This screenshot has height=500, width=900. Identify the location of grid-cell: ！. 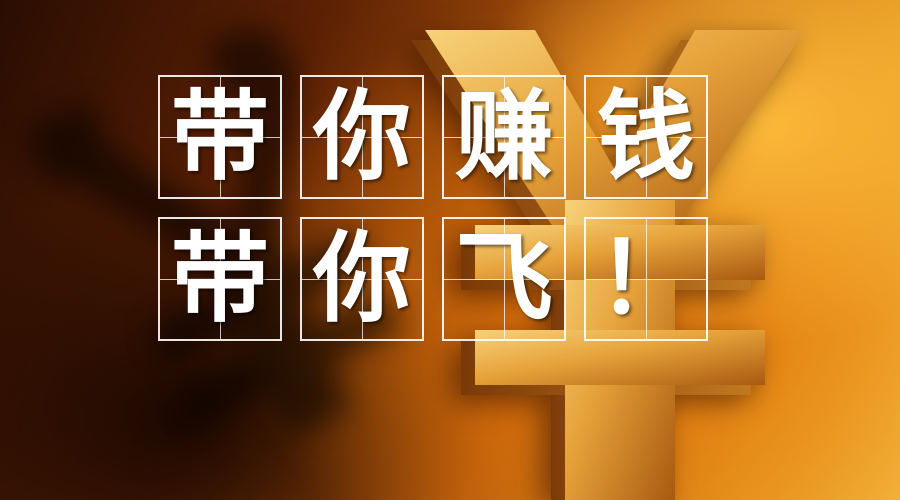
(646, 279).